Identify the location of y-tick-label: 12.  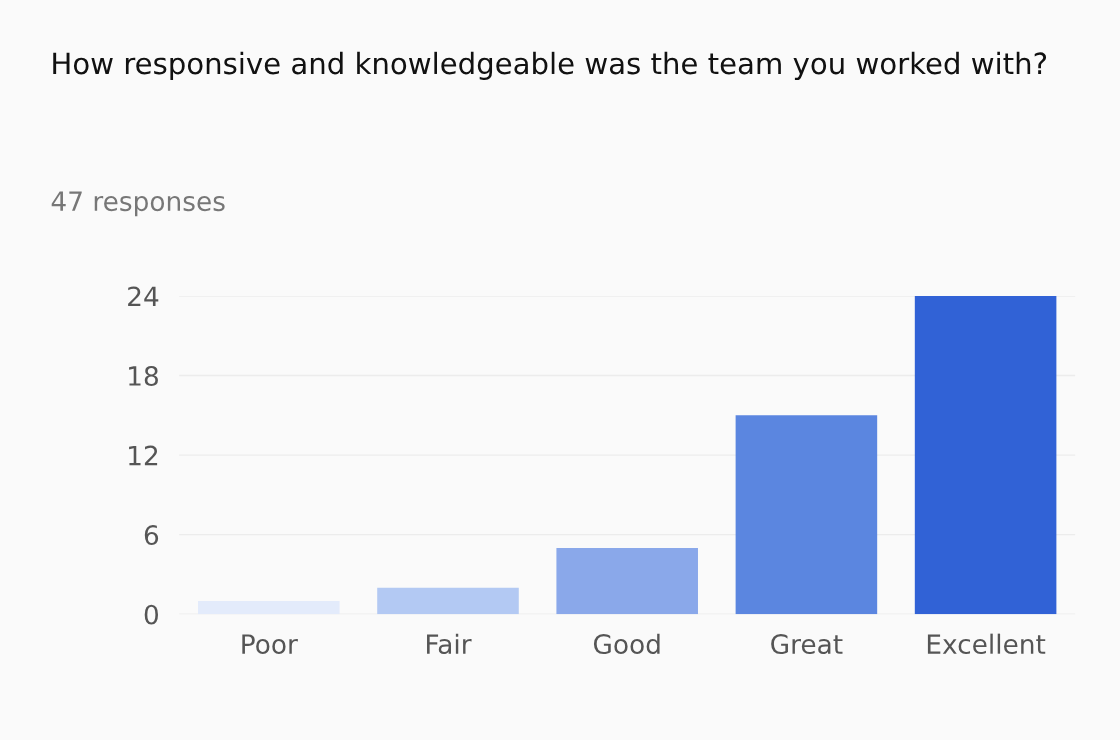
(143, 455).